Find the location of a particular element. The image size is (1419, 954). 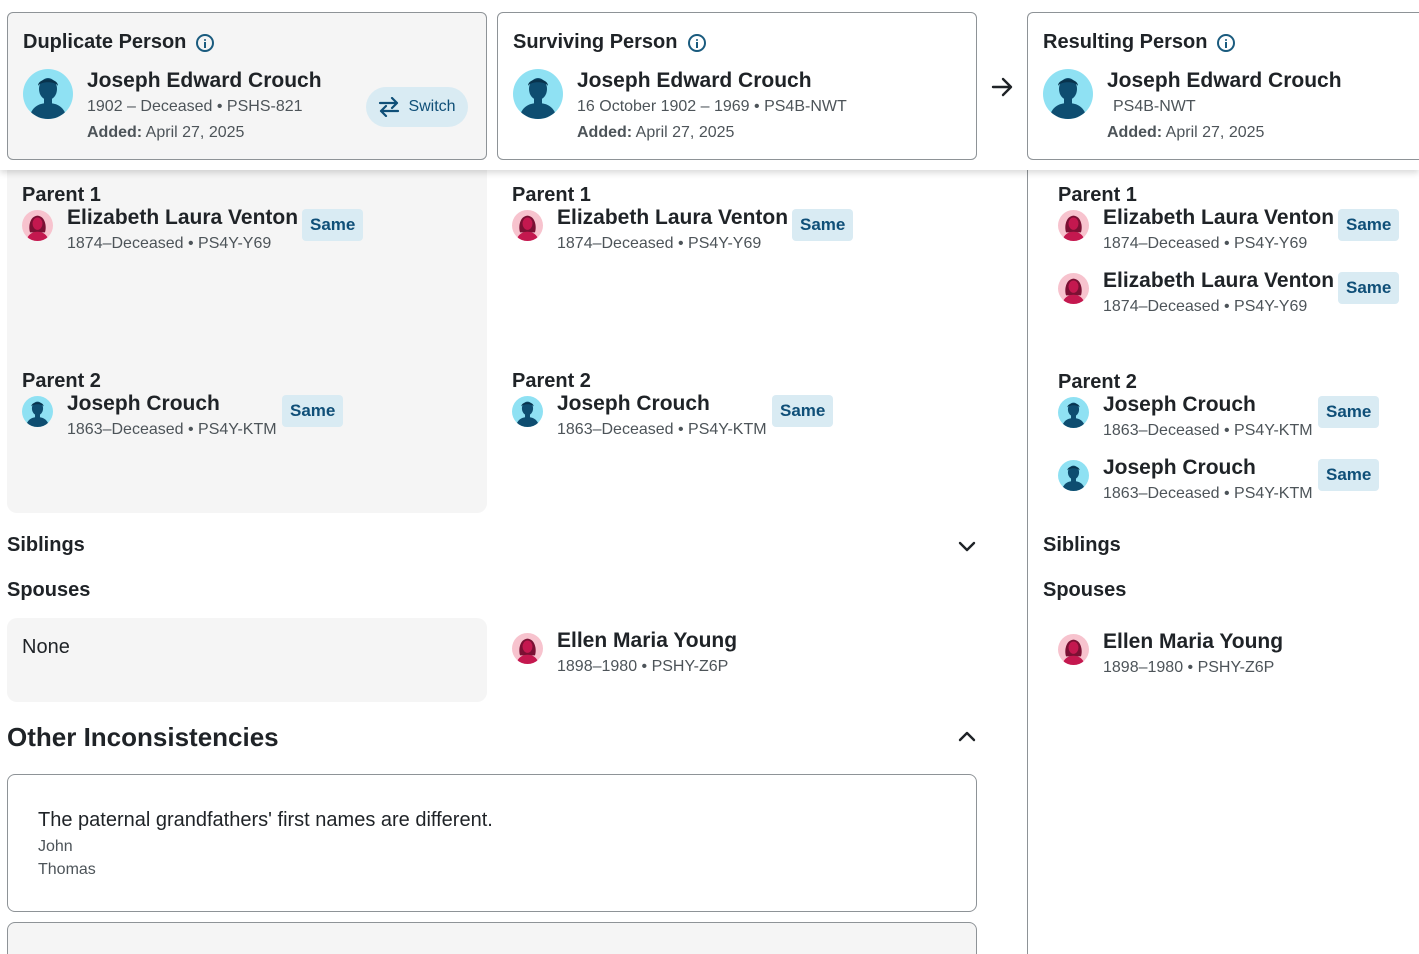

duplicate-person-meta: 1902 – Deceased • PSHS-821 is located at coordinates (195, 106).